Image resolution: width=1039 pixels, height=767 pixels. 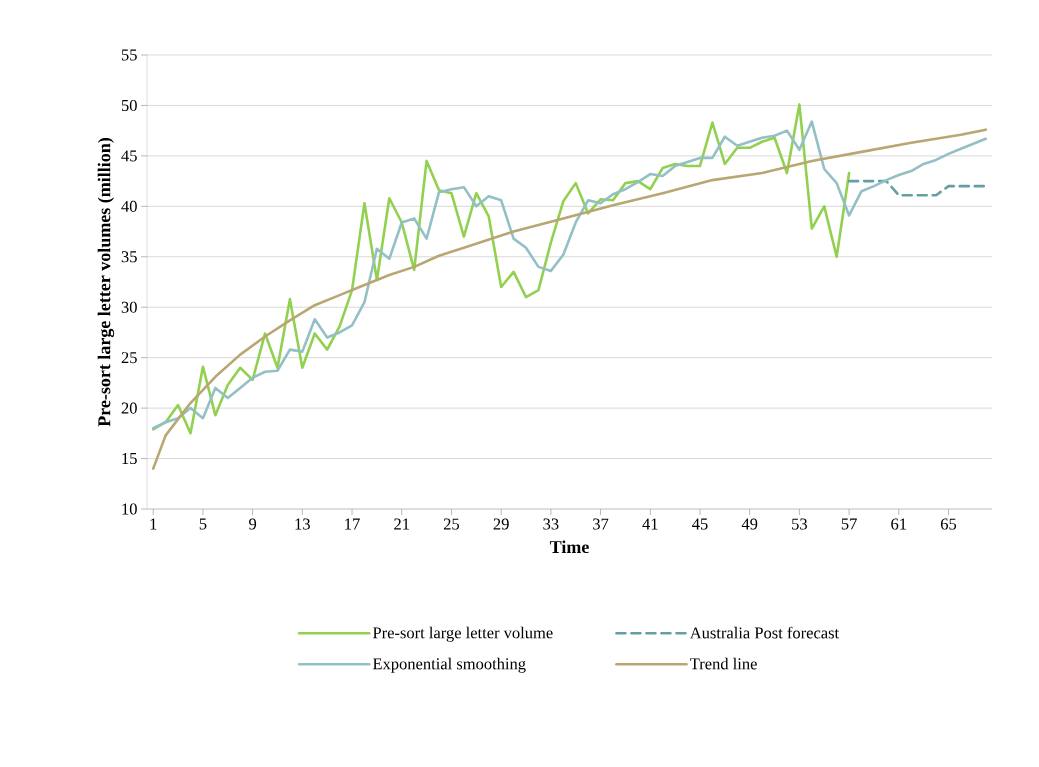 I want to click on y-tick-label: 30, so click(x=129, y=307).